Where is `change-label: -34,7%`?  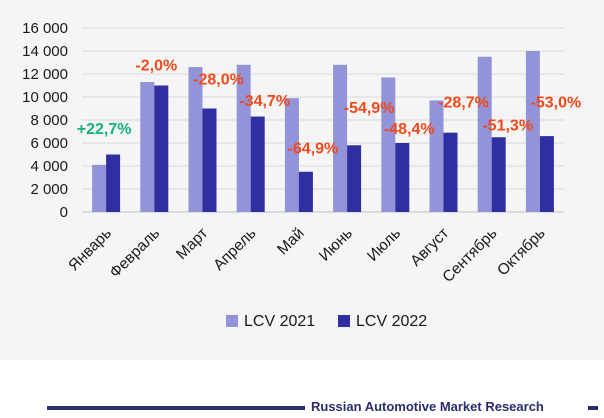
change-label: -34,7% is located at coordinates (264, 101).